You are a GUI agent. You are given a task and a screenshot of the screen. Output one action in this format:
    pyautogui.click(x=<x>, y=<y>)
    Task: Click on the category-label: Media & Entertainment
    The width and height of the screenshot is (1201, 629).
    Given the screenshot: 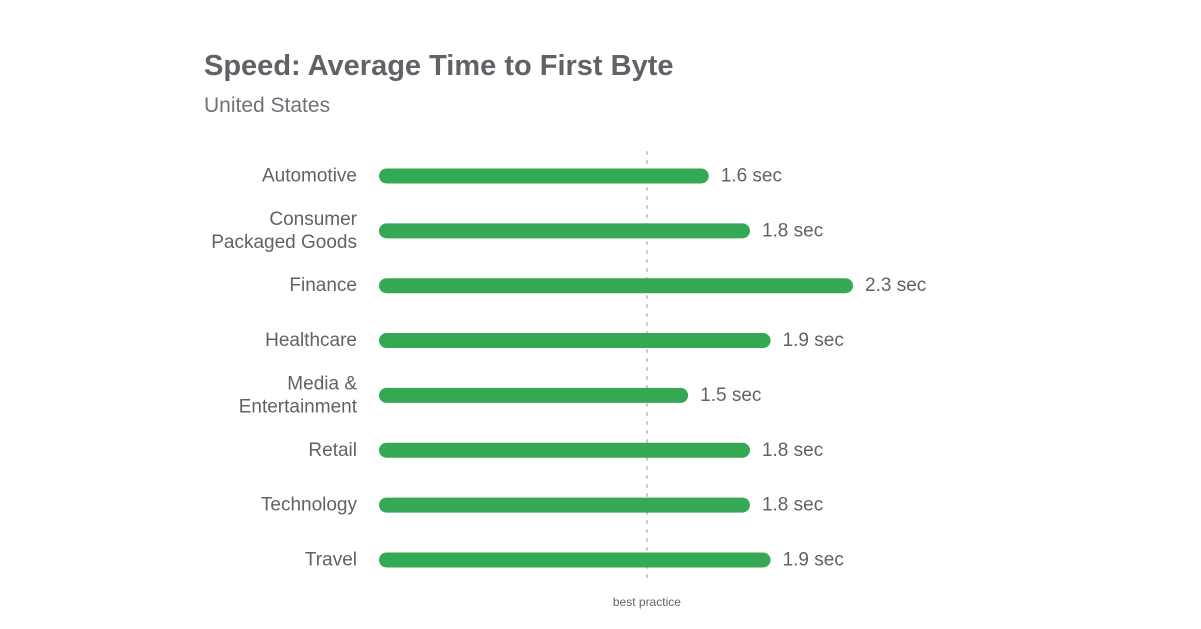 What is the action you would take?
    pyautogui.click(x=298, y=395)
    